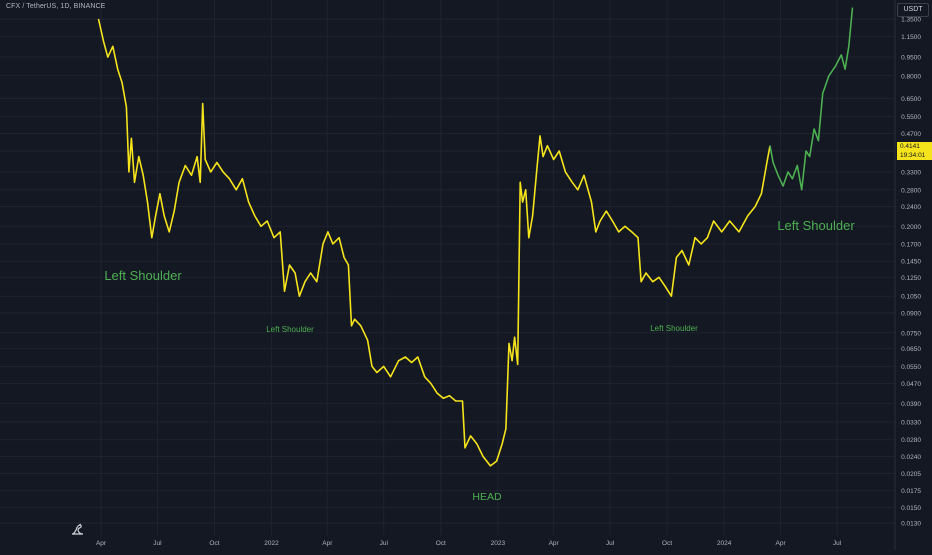 This screenshot has width=932, height=555. I want to click on price-tick-label: 0.0175, so click(911, 491).